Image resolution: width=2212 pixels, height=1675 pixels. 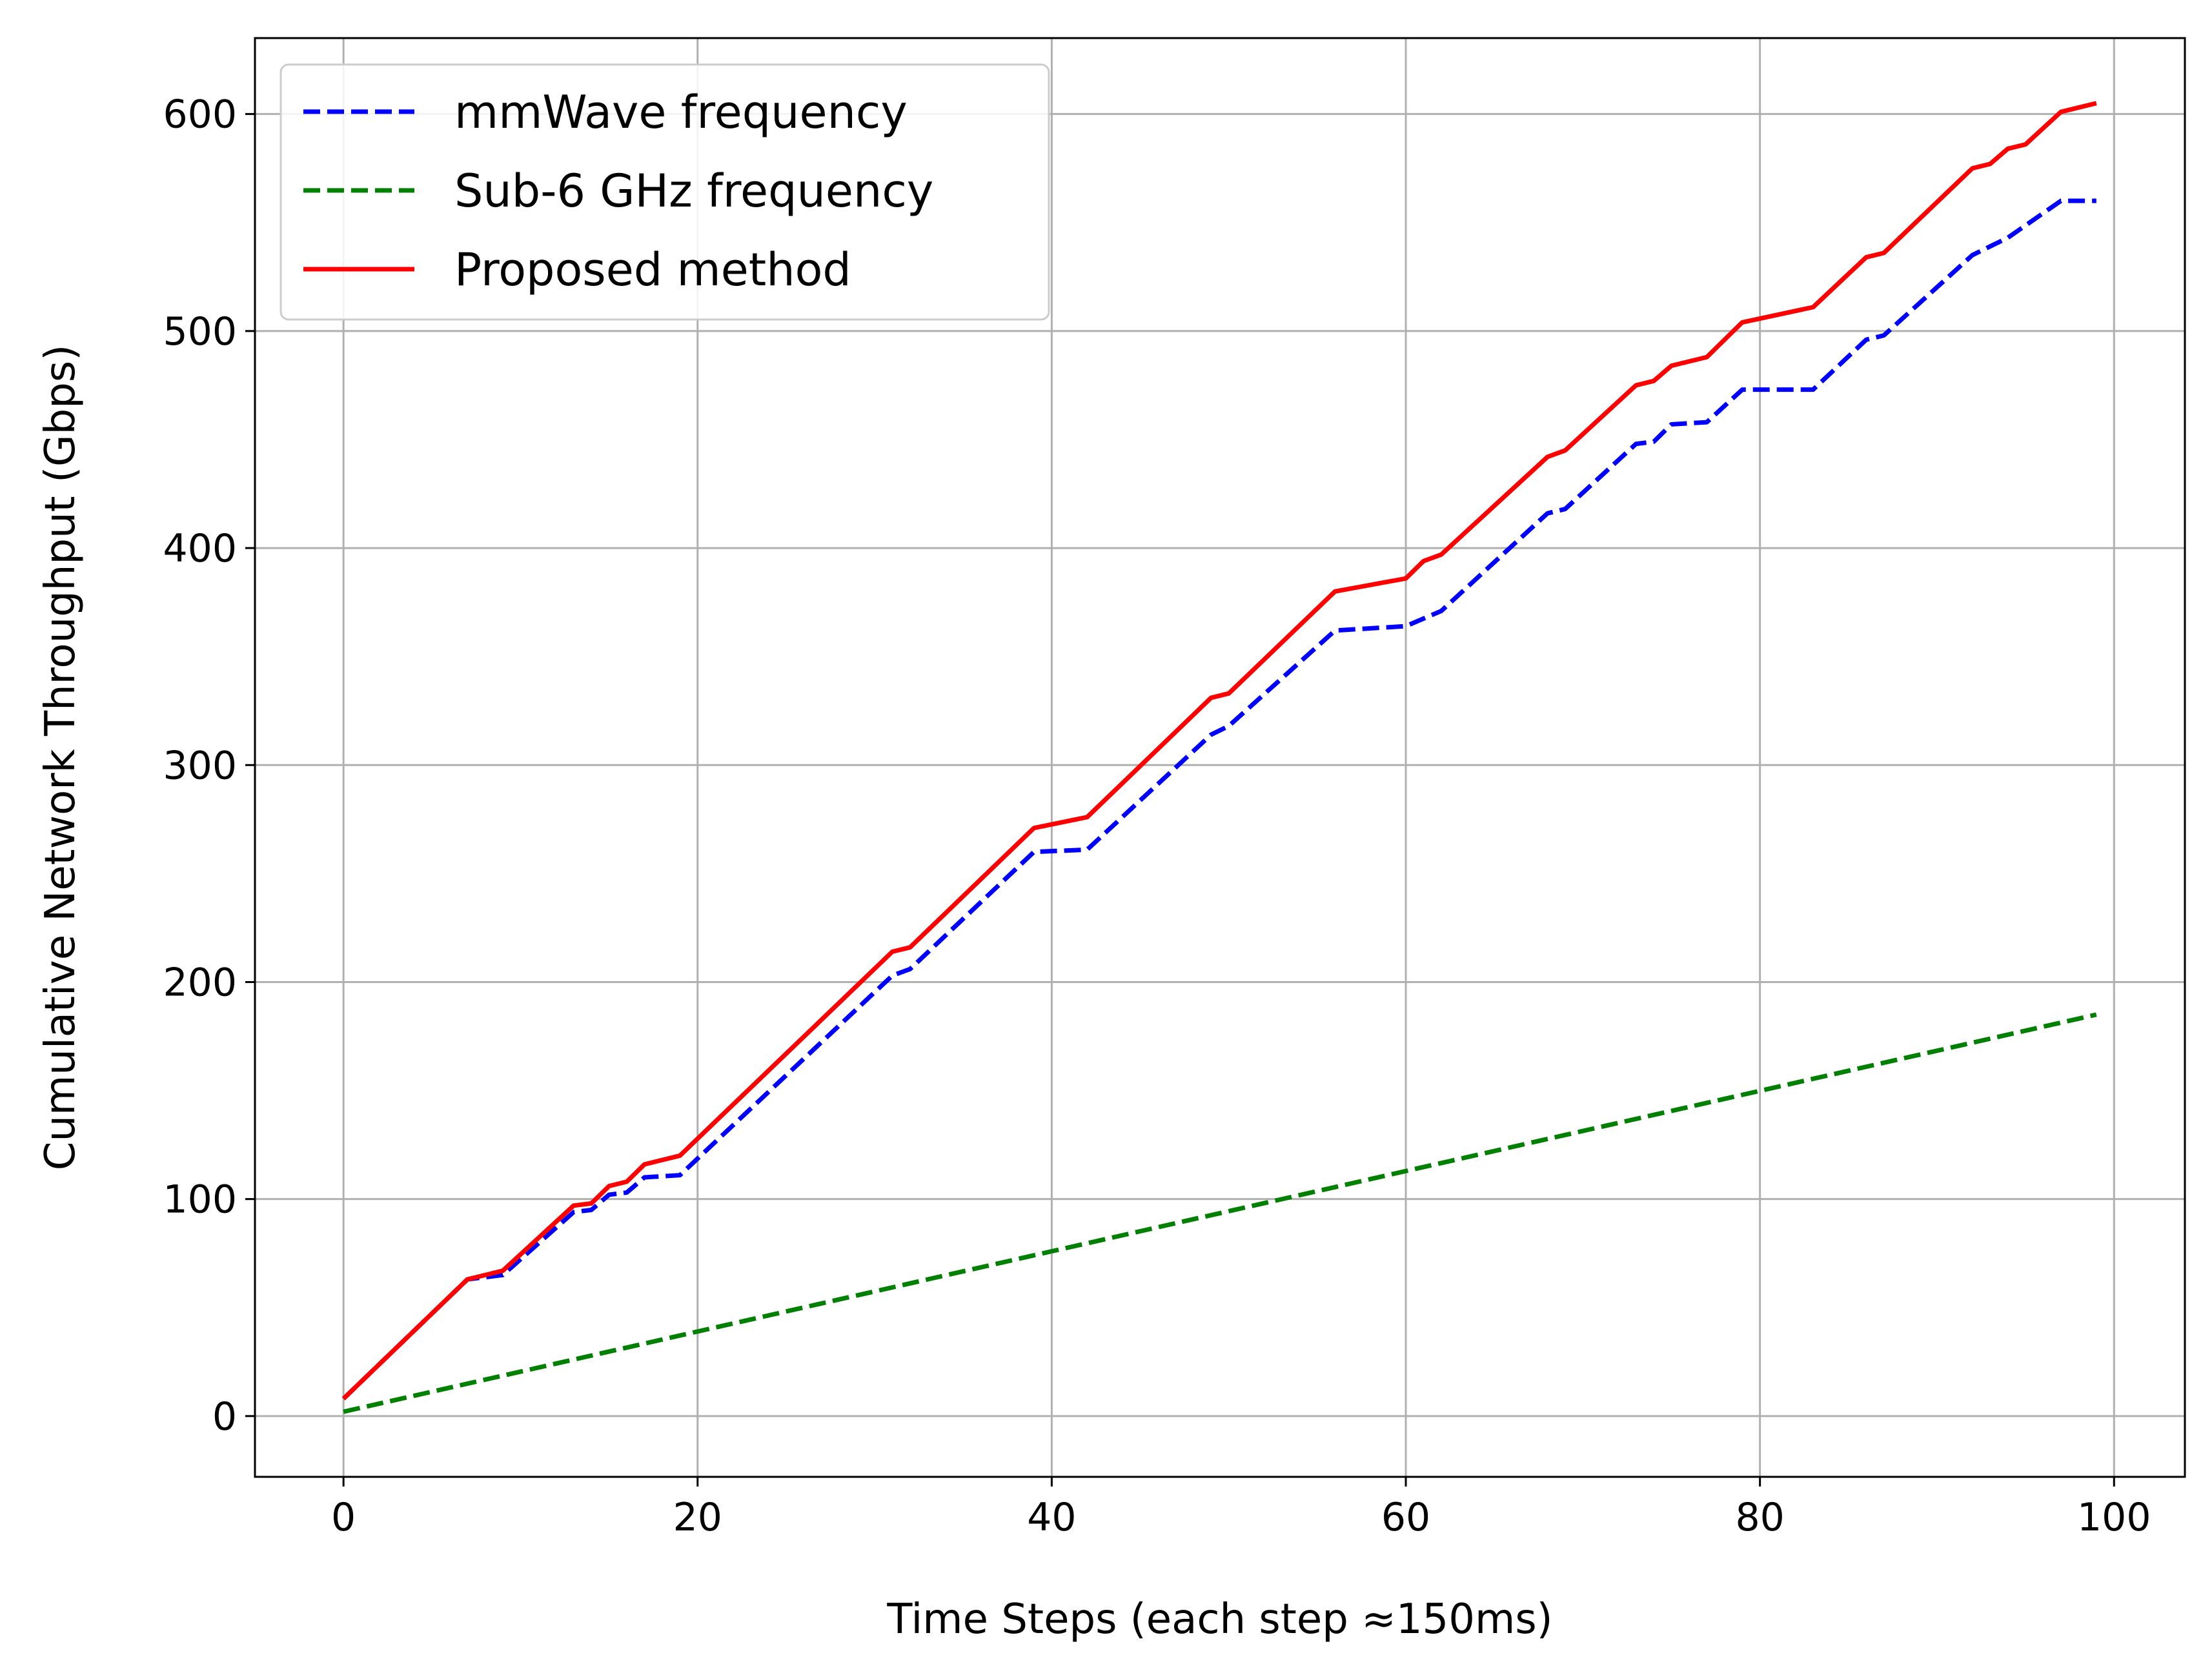 What do you see at coordinates (2114, 1517) in the screenshot?
I see `x-tick-label: 100` at bounding box center [2114, 1517].